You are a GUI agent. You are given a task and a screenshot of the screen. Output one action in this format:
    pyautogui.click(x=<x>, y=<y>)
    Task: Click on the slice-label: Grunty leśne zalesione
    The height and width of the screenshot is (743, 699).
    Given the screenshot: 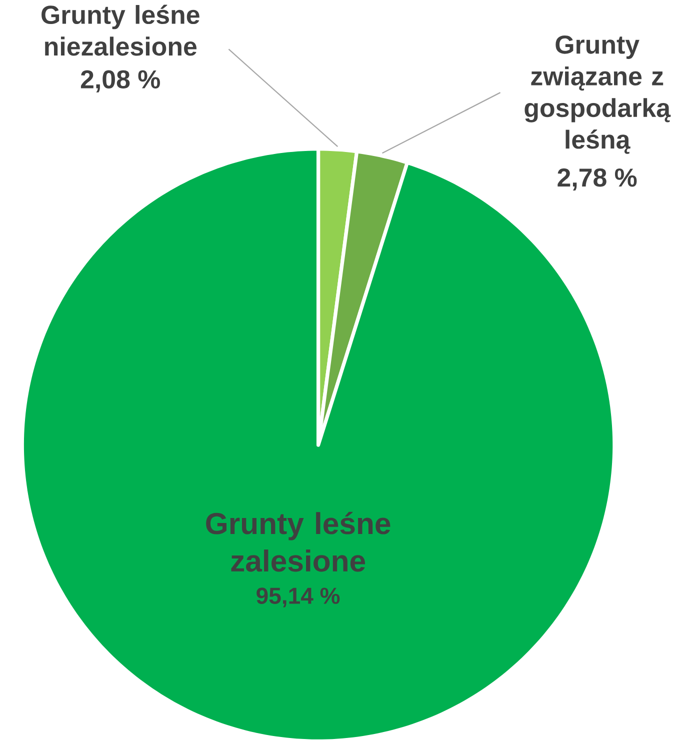 What is the action you would take?
    pyautogui.click(x=298, y=542)
    